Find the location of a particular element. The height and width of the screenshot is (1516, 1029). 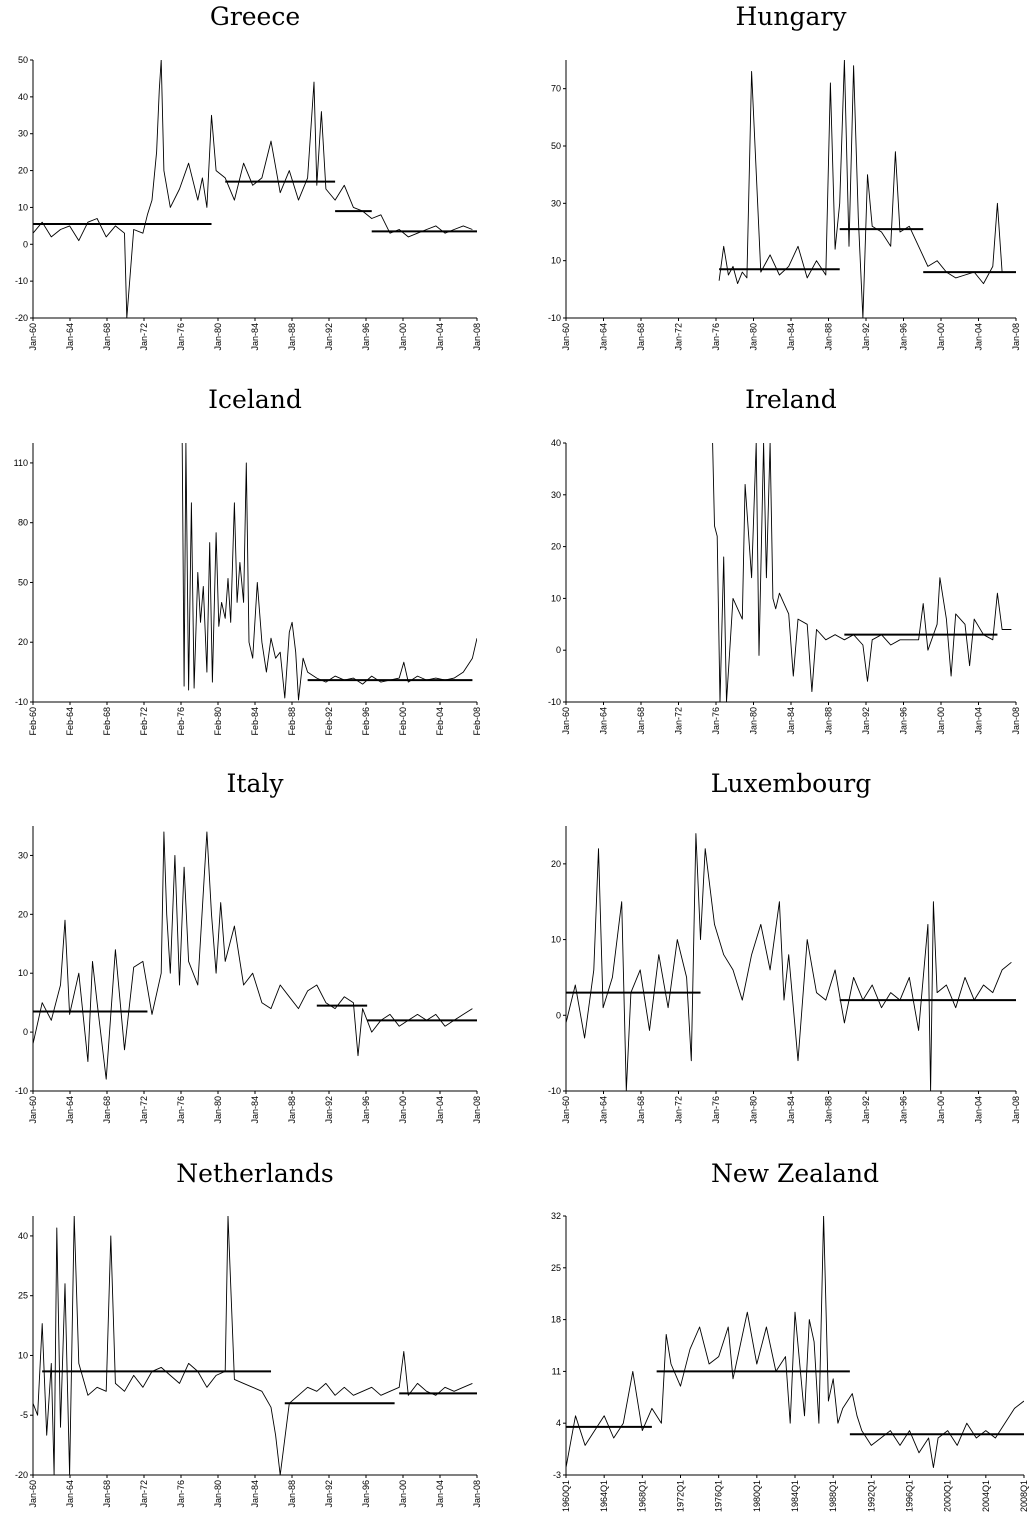

chart-title: Italy is located at coordinates (256, 783).